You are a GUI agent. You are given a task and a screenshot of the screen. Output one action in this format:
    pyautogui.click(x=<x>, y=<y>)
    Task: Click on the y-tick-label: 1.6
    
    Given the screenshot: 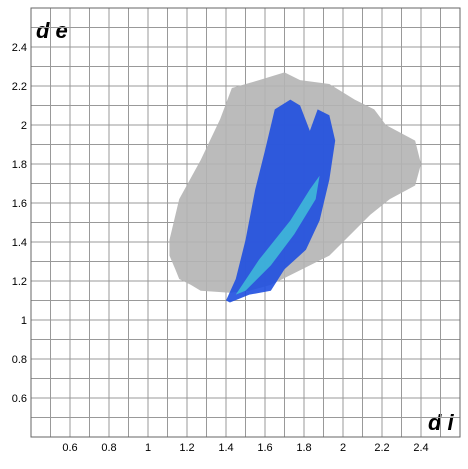 What is the action you would take?
    pyautogui.click(x=19, y=204)
    